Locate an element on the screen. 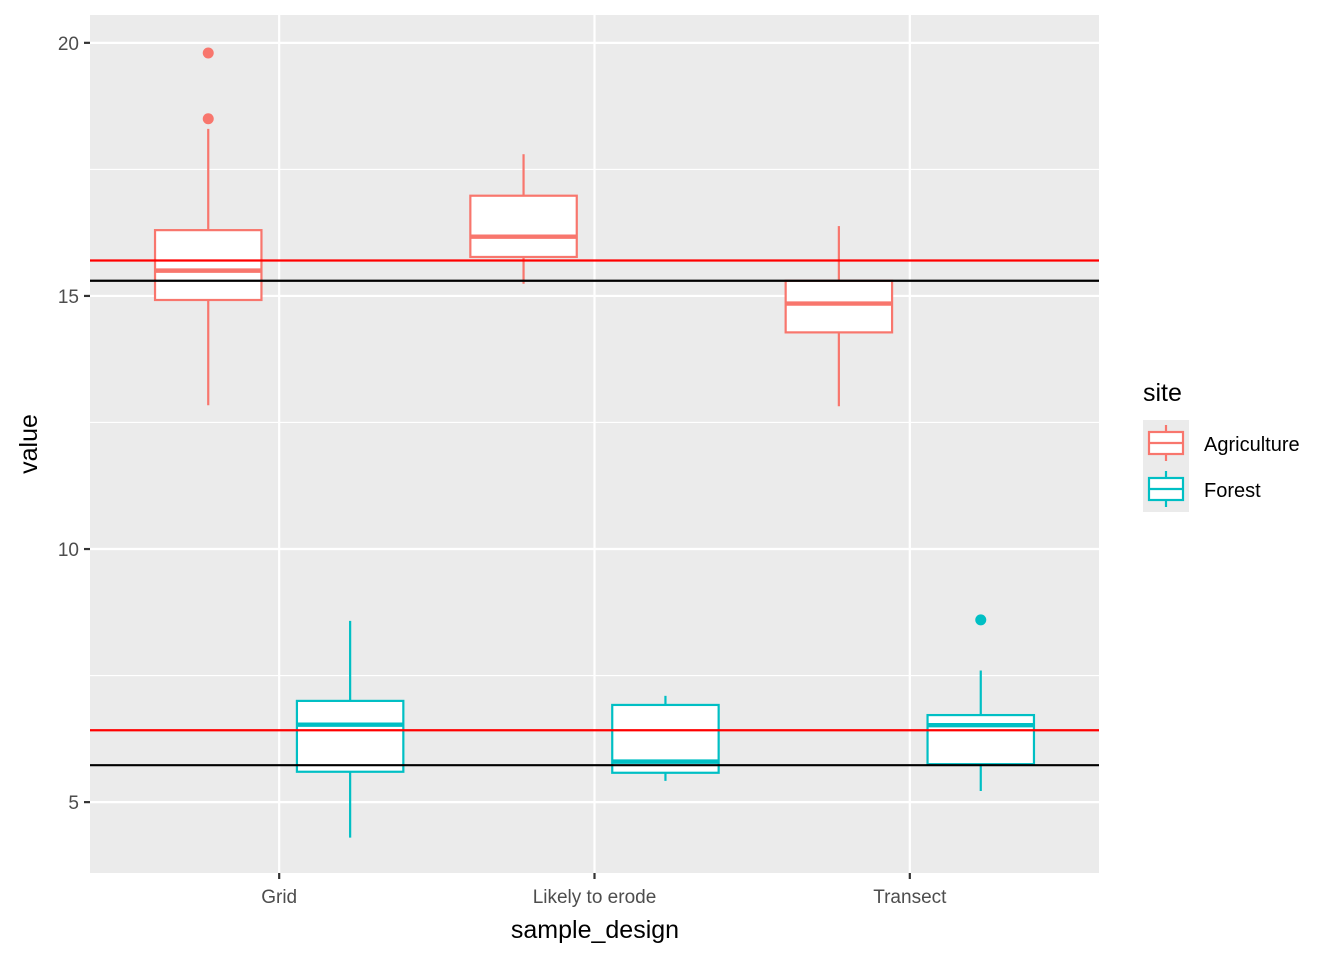  x-tick-label: Likely to erode is located at coordinates (595, 897).